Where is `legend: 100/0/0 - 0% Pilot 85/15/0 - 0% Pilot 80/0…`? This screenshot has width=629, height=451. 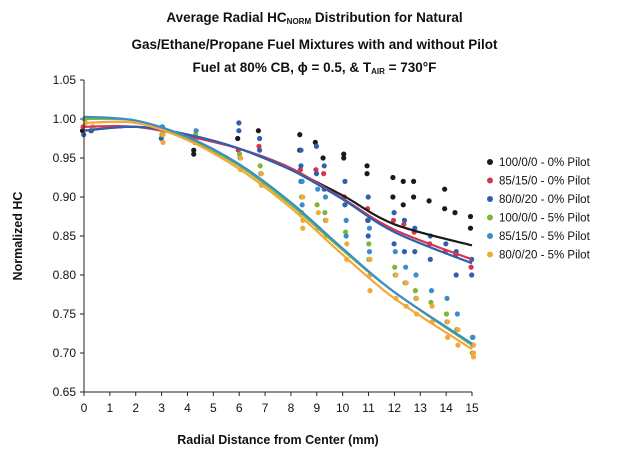
legend: 100/0/0 - 0% Pilot 85/15/0 - 0% Pilot 80/0… is located at coordinates (539, 209).